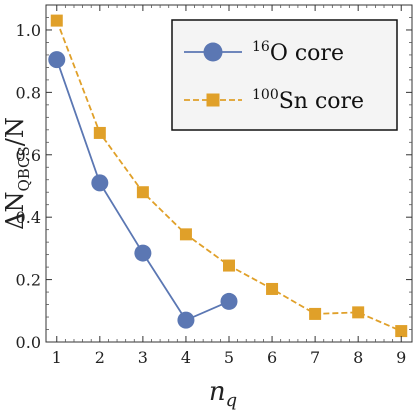 This screenshot has width=415, height=415. I want to click on x-tick-label: 3, so click(143, 357).